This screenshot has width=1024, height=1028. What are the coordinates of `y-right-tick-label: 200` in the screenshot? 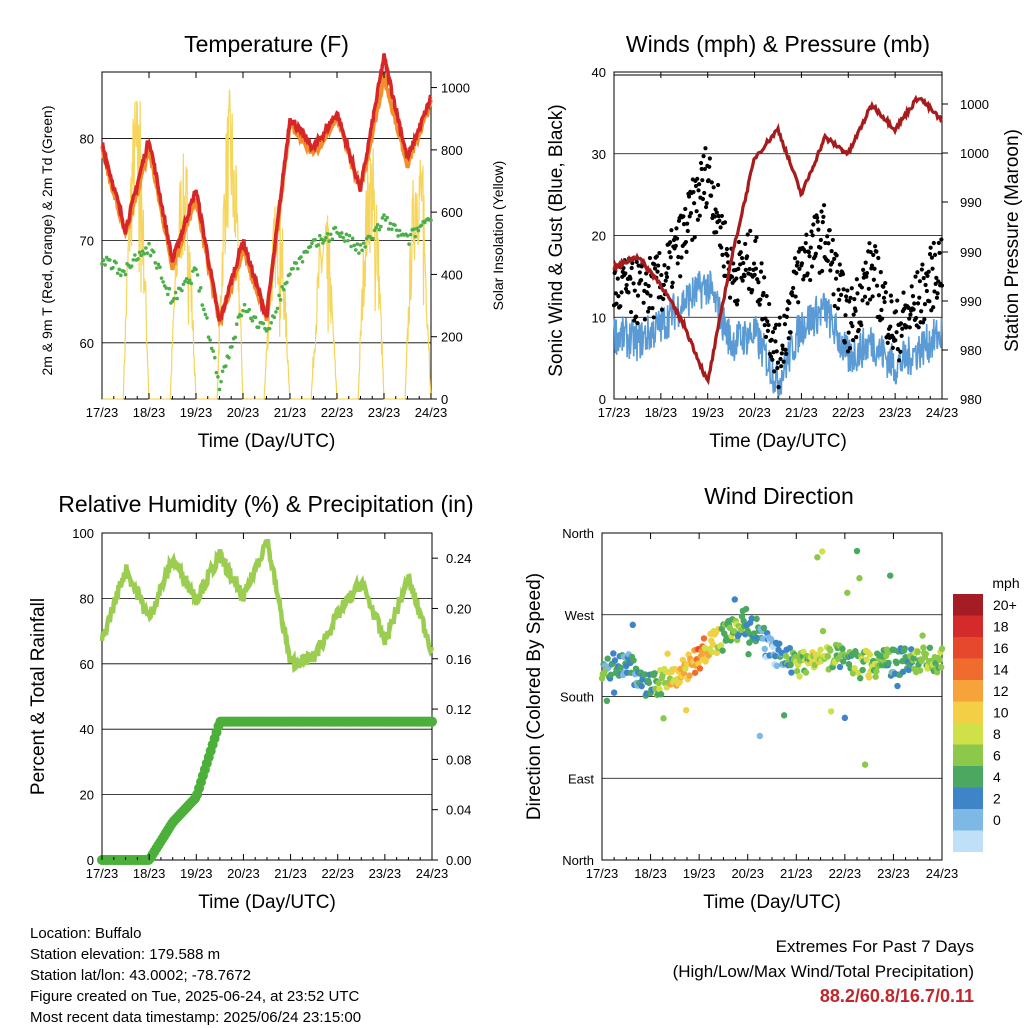 It's located at (452, 337).